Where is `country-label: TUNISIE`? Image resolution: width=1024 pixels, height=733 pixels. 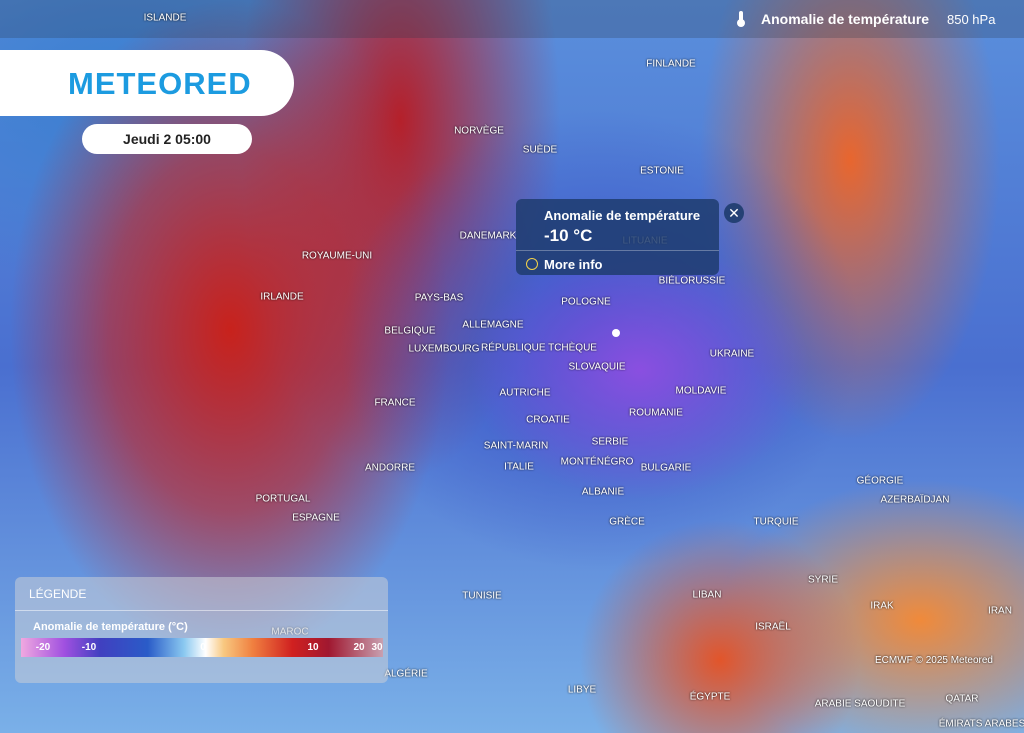 country-label: TUNISIE is located at coordinates (482, 596).